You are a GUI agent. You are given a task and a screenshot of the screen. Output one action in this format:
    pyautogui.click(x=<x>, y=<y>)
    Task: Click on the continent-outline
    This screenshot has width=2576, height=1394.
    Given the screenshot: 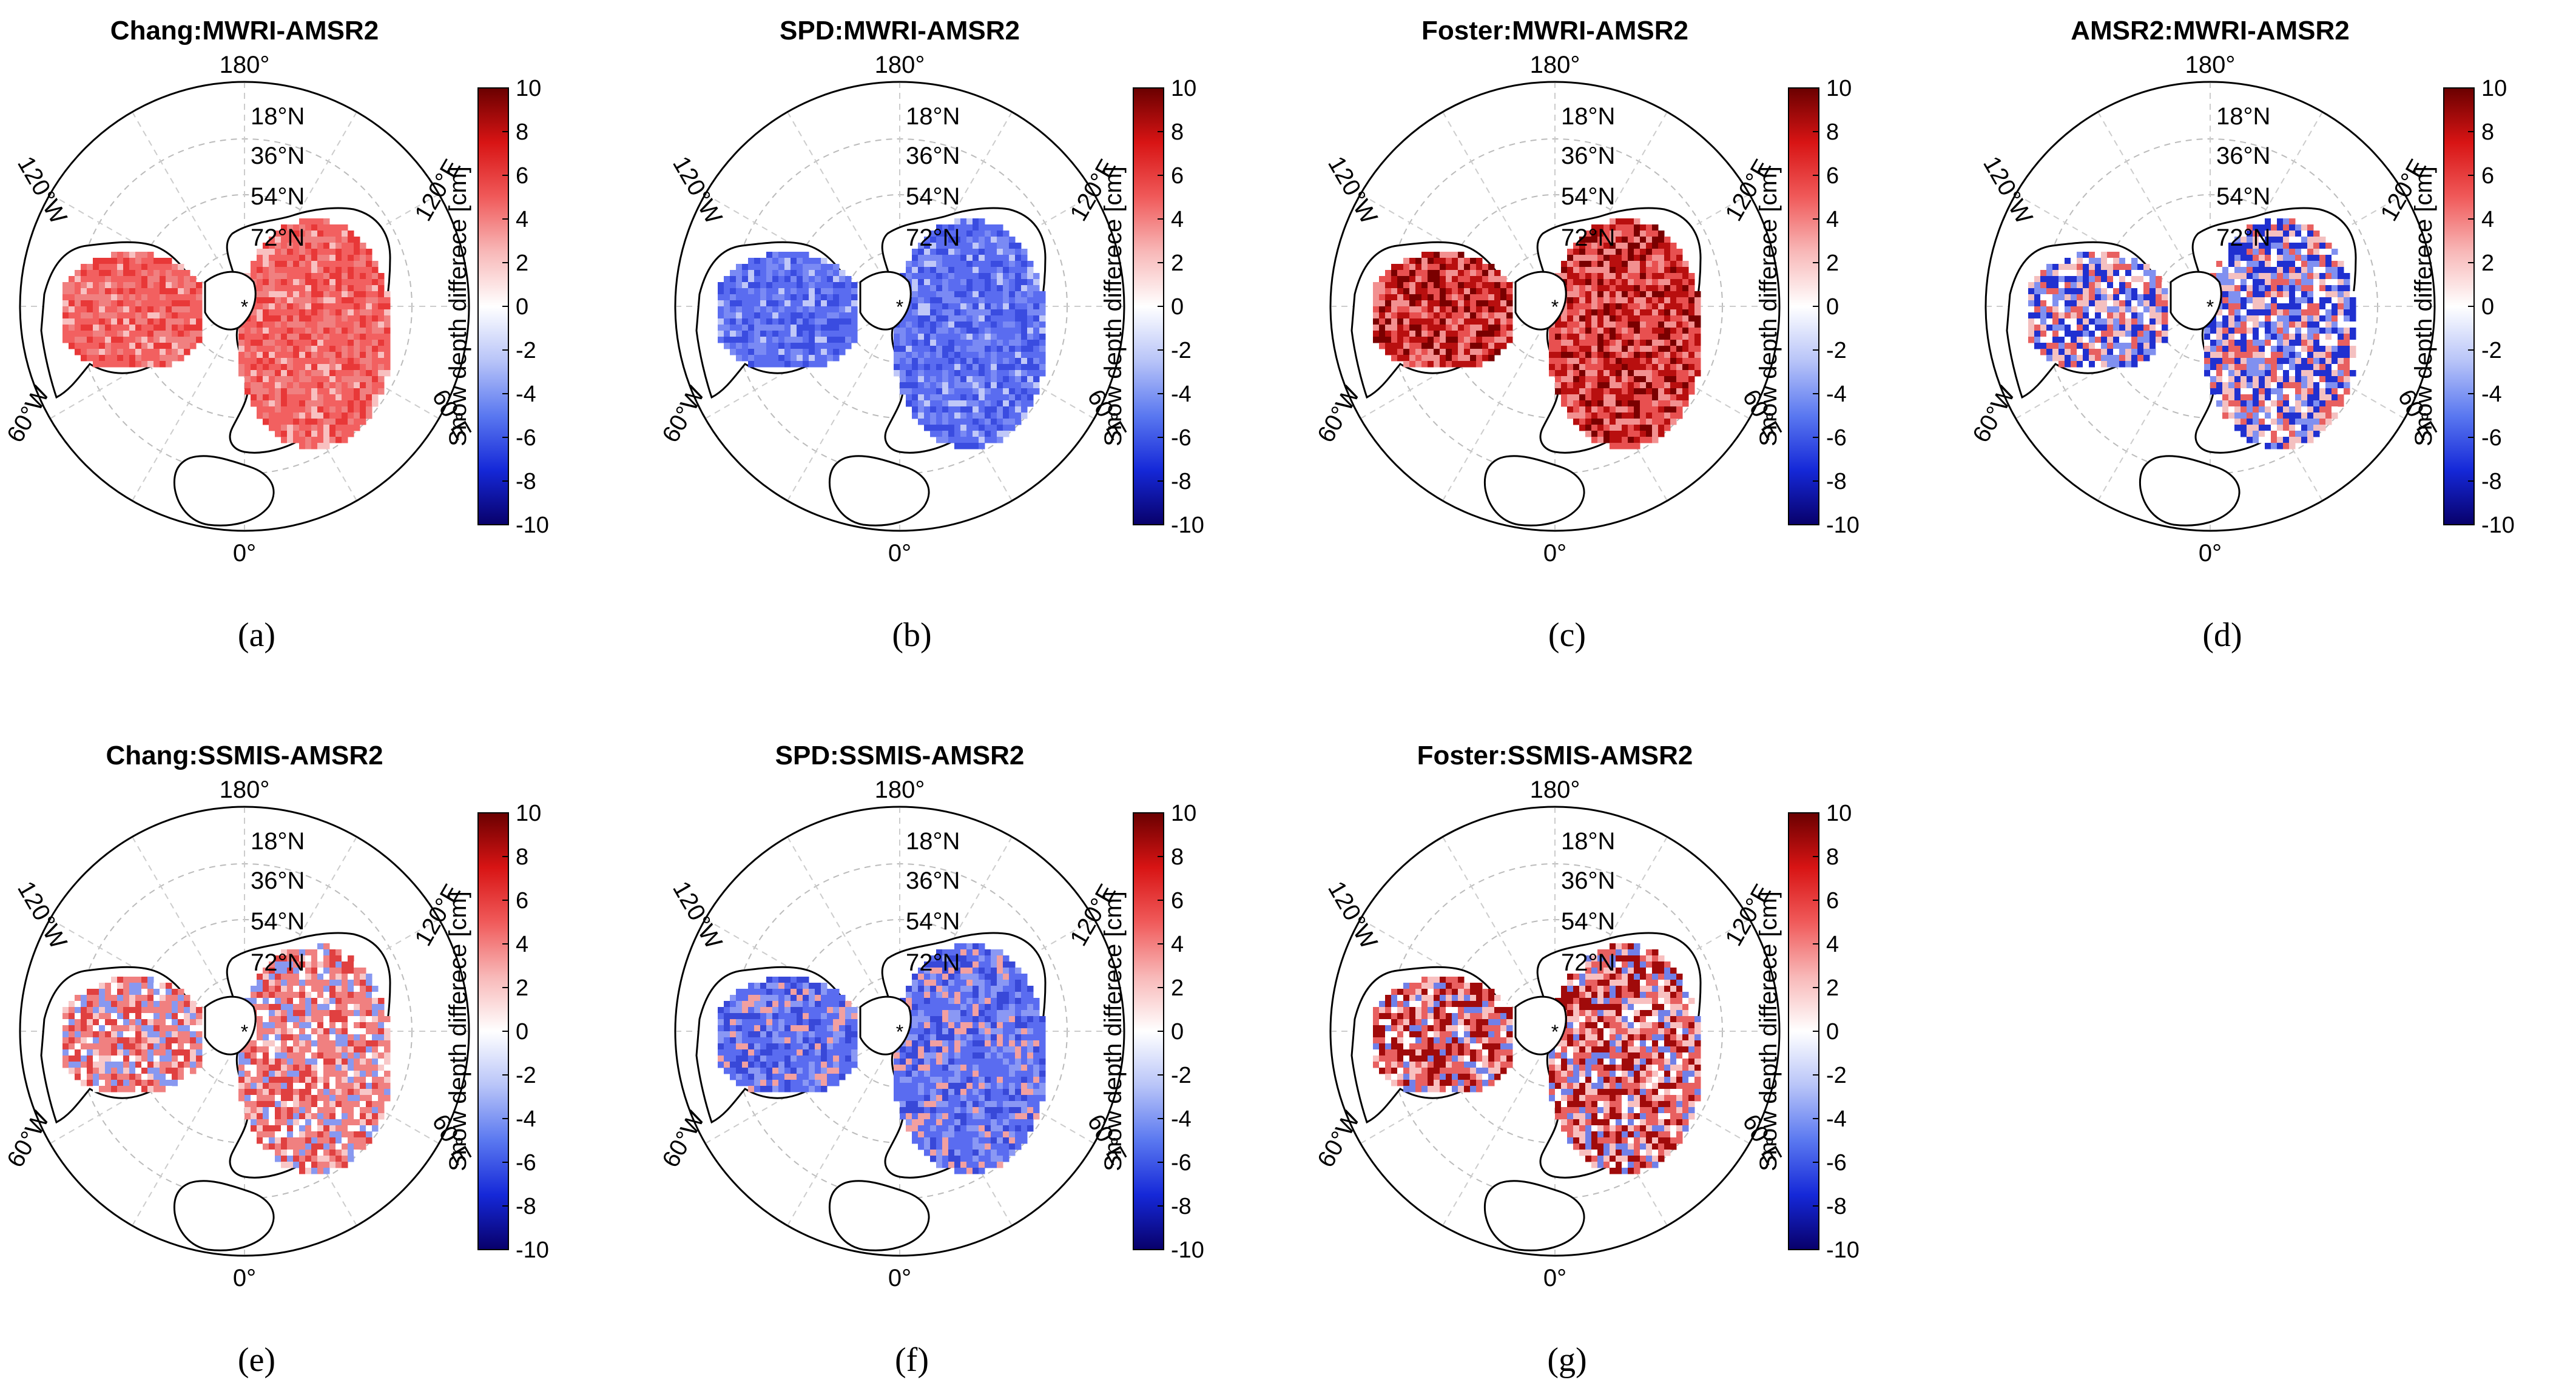 What is the action you would take?
    pyautogui.click(x=224, y=1215)
    